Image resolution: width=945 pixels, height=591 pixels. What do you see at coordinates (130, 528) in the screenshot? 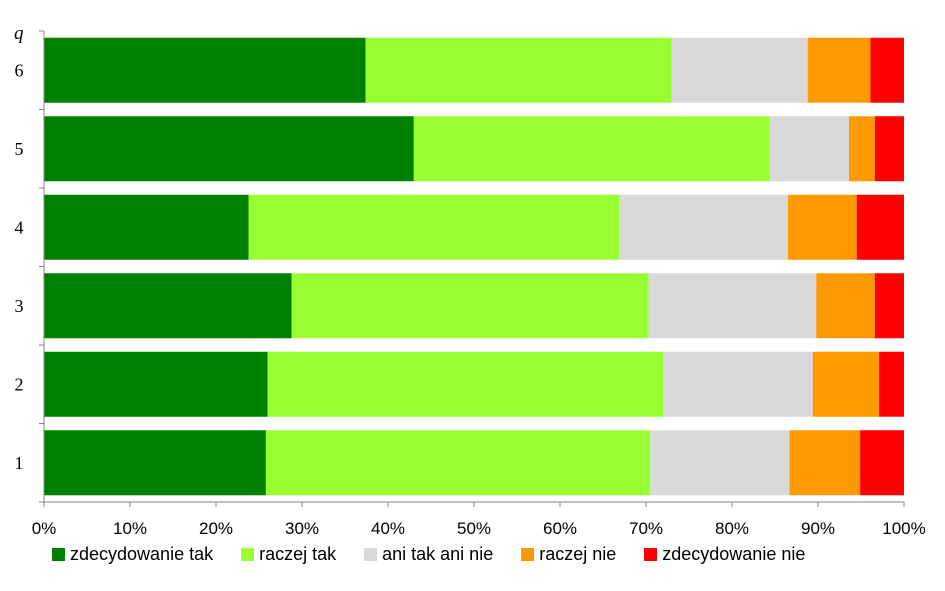
I see `x-tick-label: 10%` at bounding box center [130, 528].